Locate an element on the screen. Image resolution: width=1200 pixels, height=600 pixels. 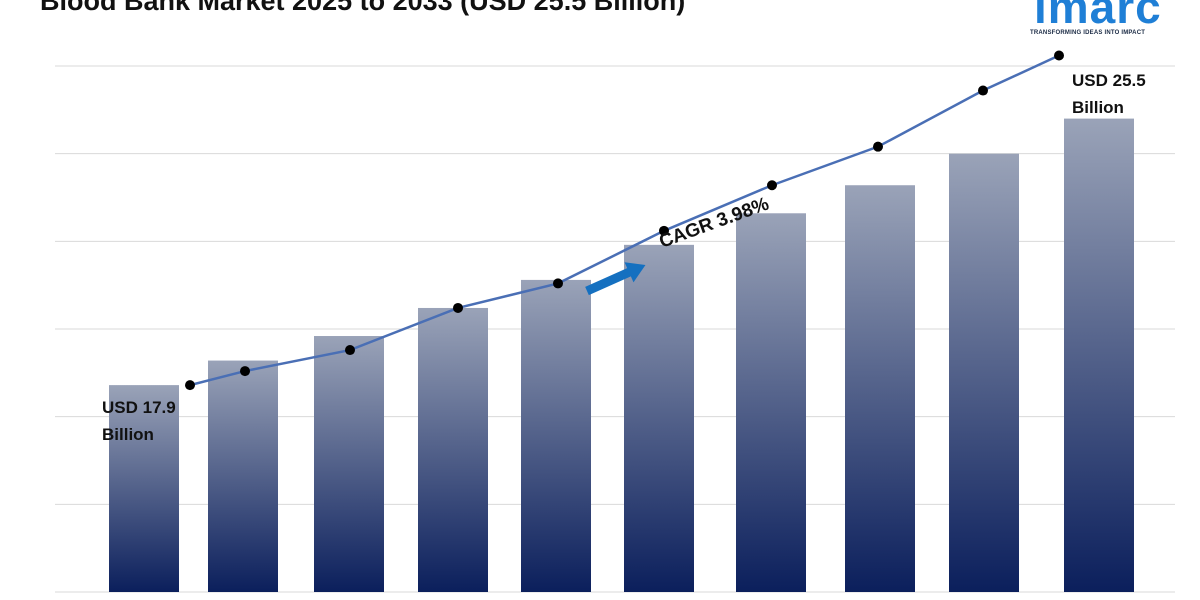
end-value-unit: Billion is located at coordinates (1098, 107).